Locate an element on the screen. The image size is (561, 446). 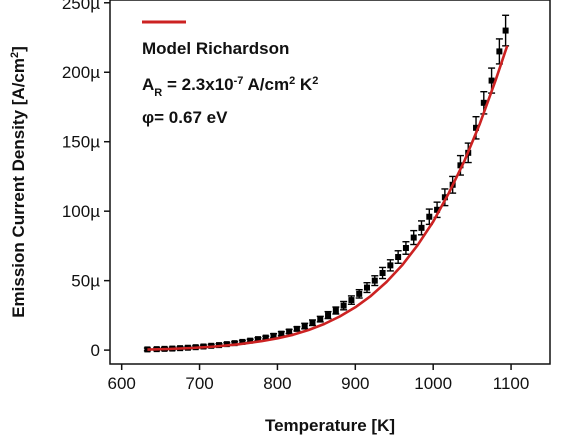
x-tick-label: 1100 is located at coordinates (511, 383).